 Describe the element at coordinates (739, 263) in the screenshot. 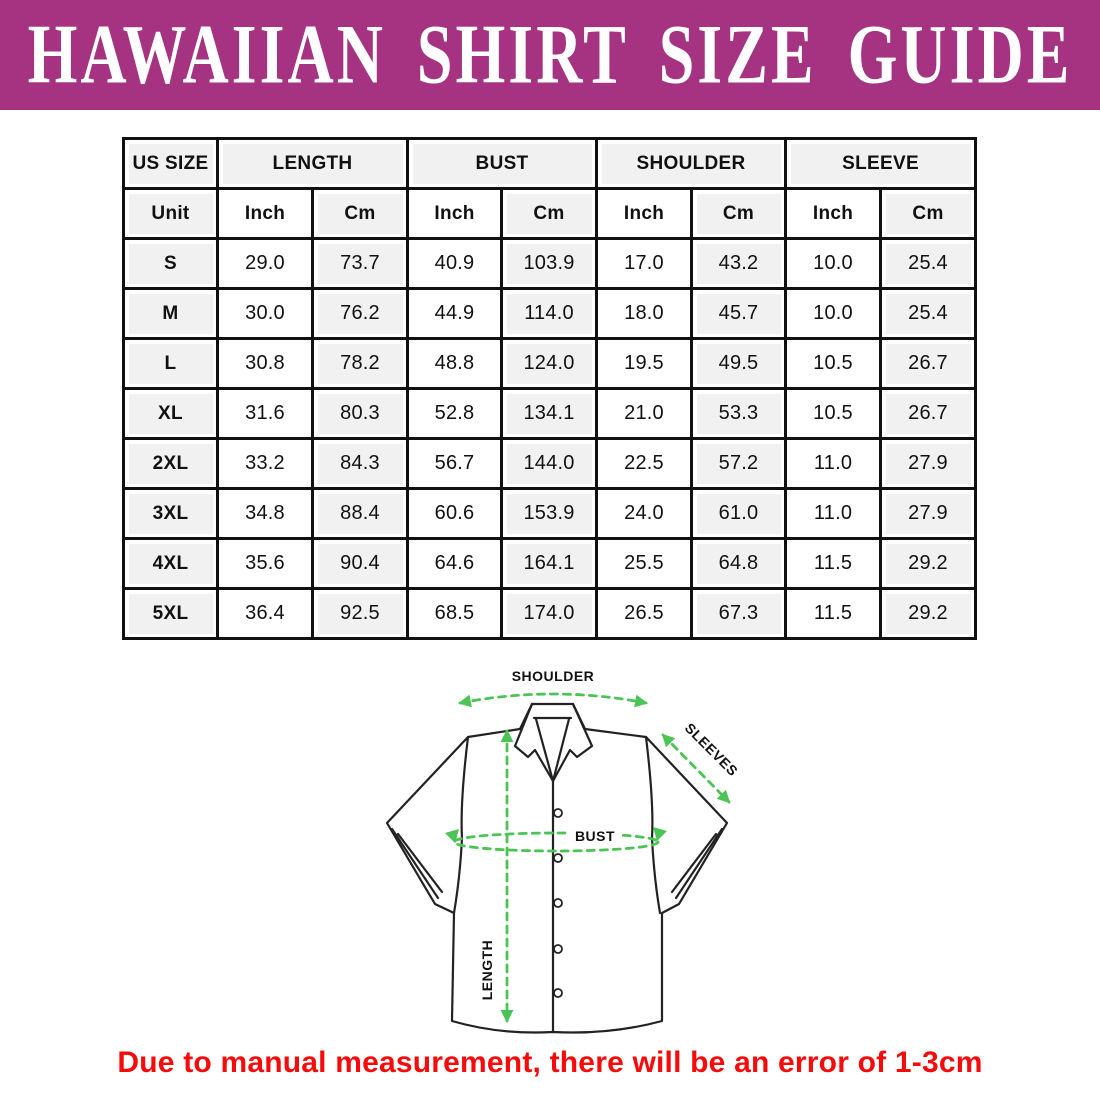

I see `value-cell: 43.2` at that location.